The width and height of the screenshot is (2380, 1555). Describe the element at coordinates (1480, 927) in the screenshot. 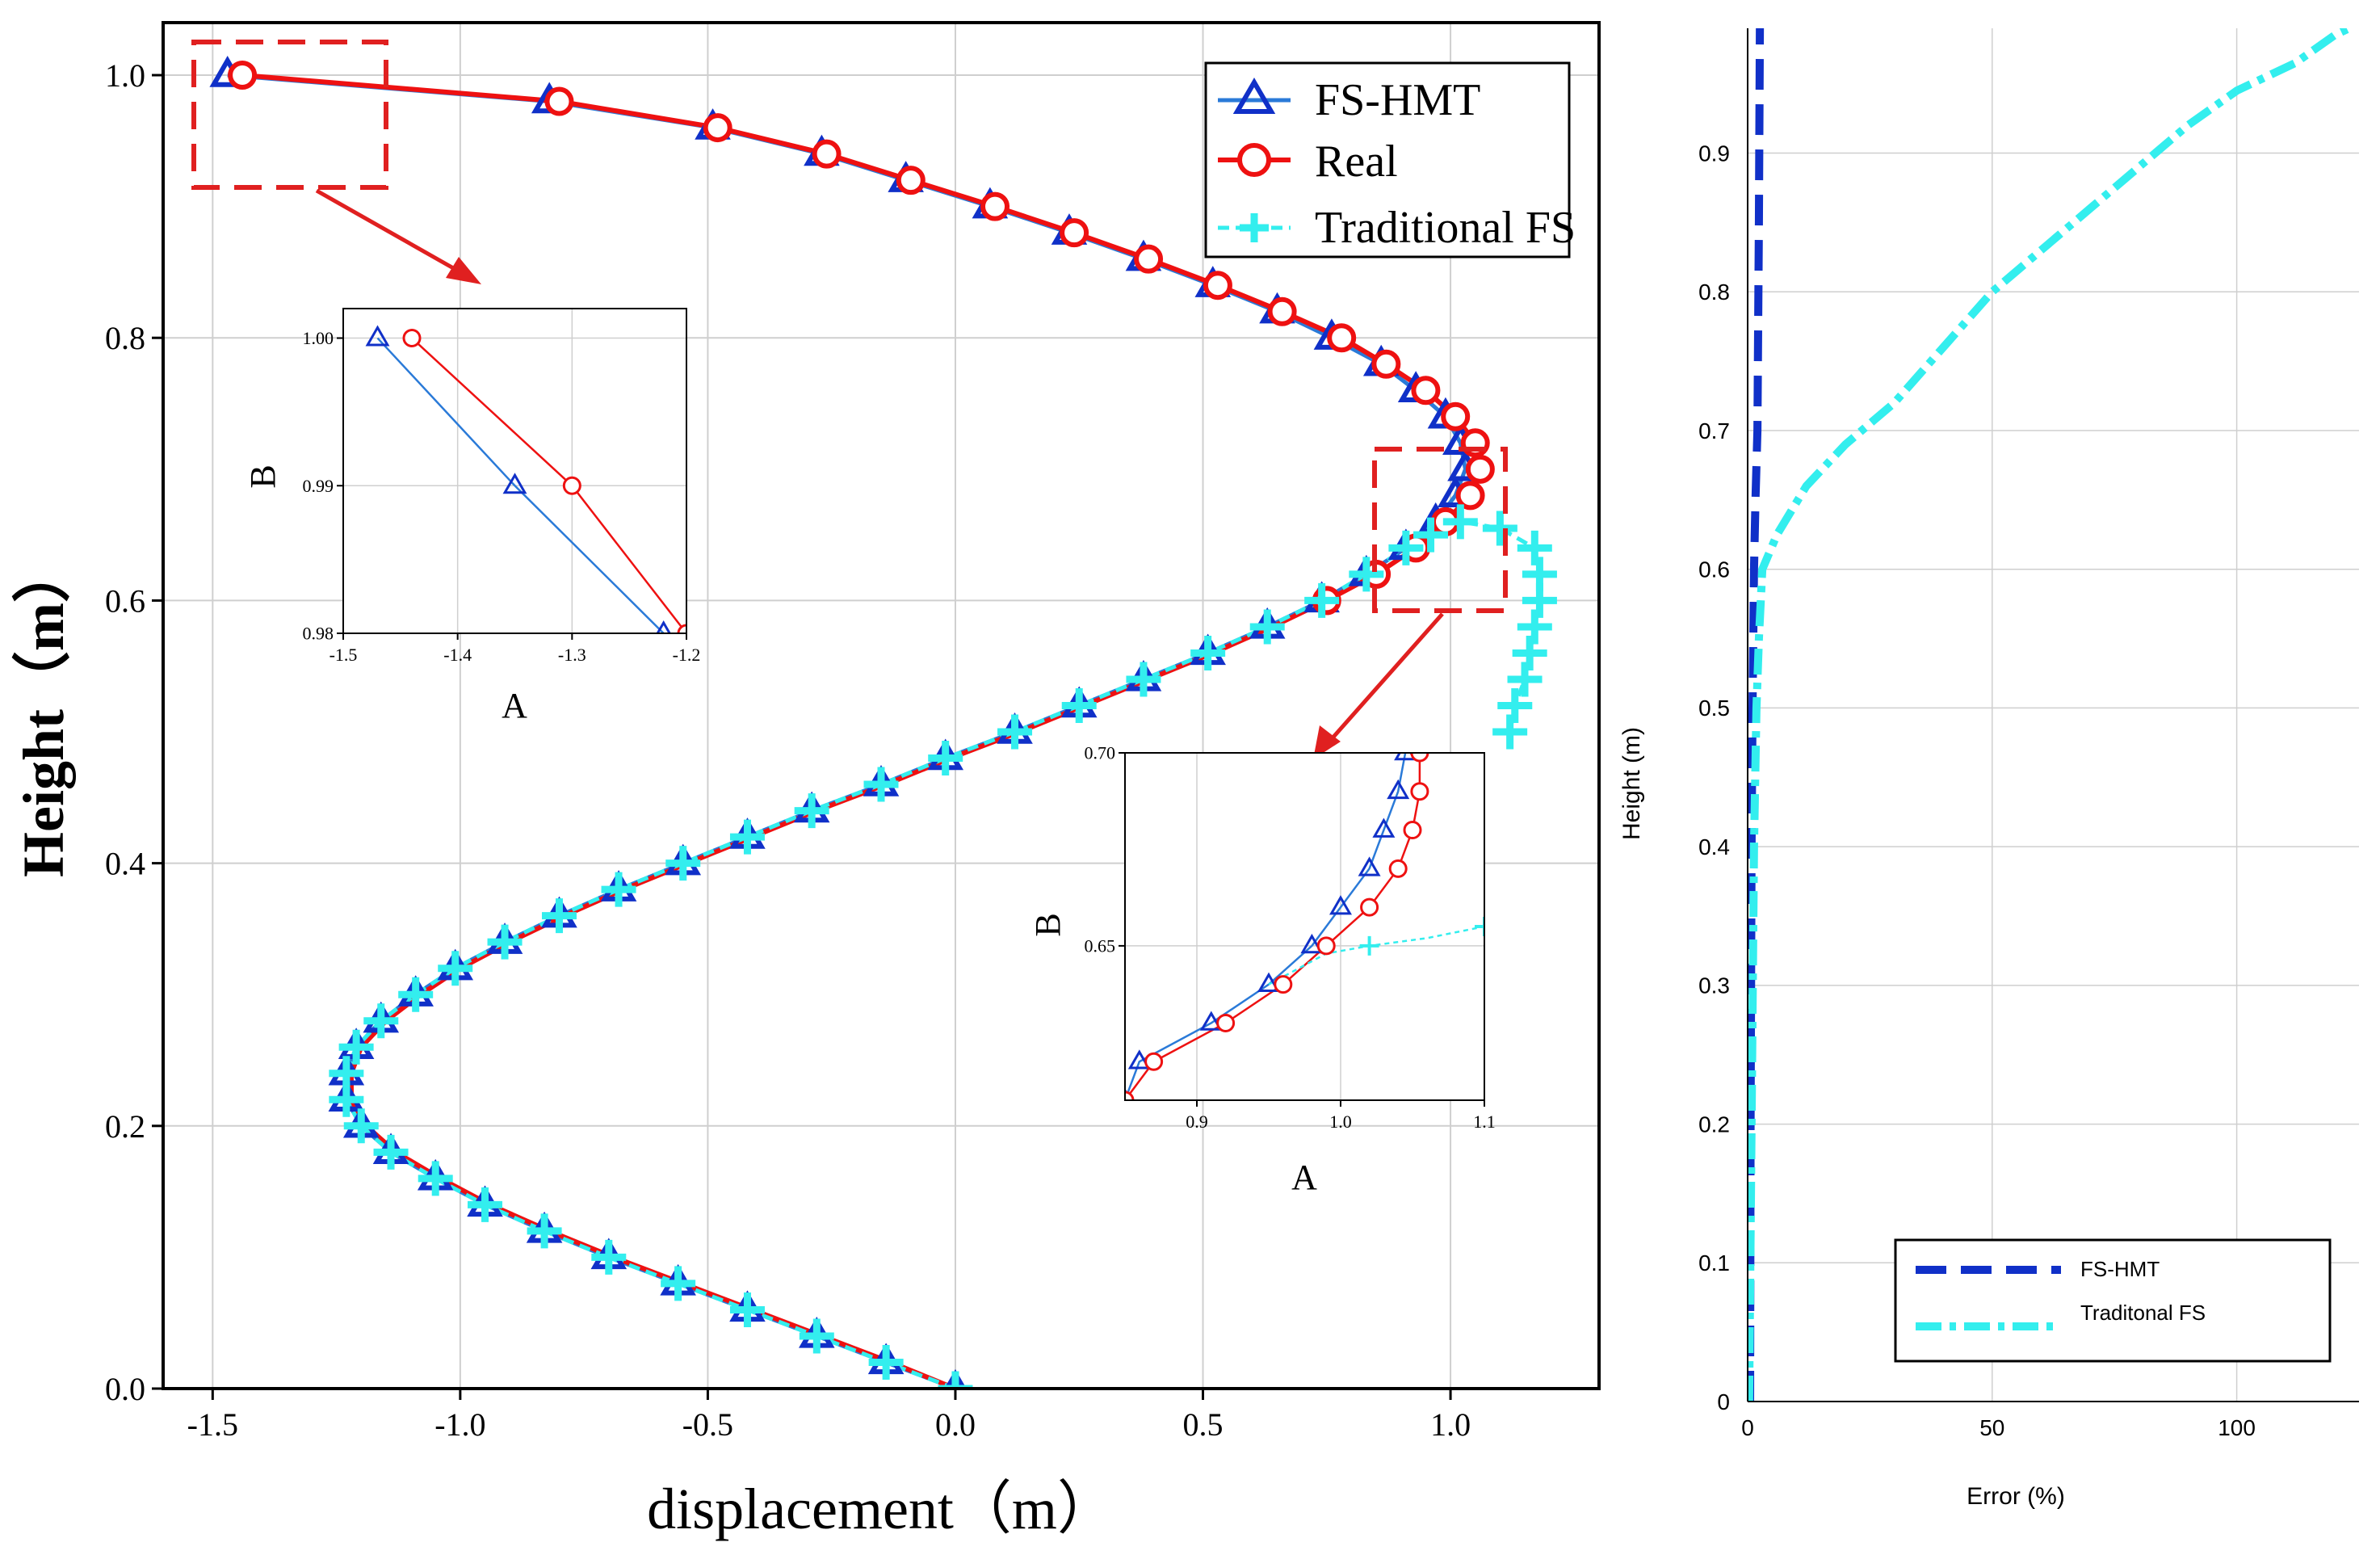

I see `inset2-traditional-fs-marker` at that location.